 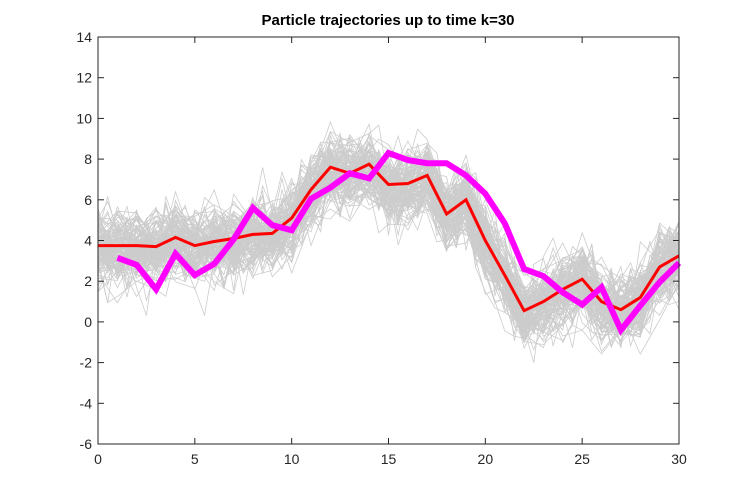 What do you see at coordinates (582, 459) in the screenshot?
I see `x-tick-label: 25` at bounding box center [582, 459].